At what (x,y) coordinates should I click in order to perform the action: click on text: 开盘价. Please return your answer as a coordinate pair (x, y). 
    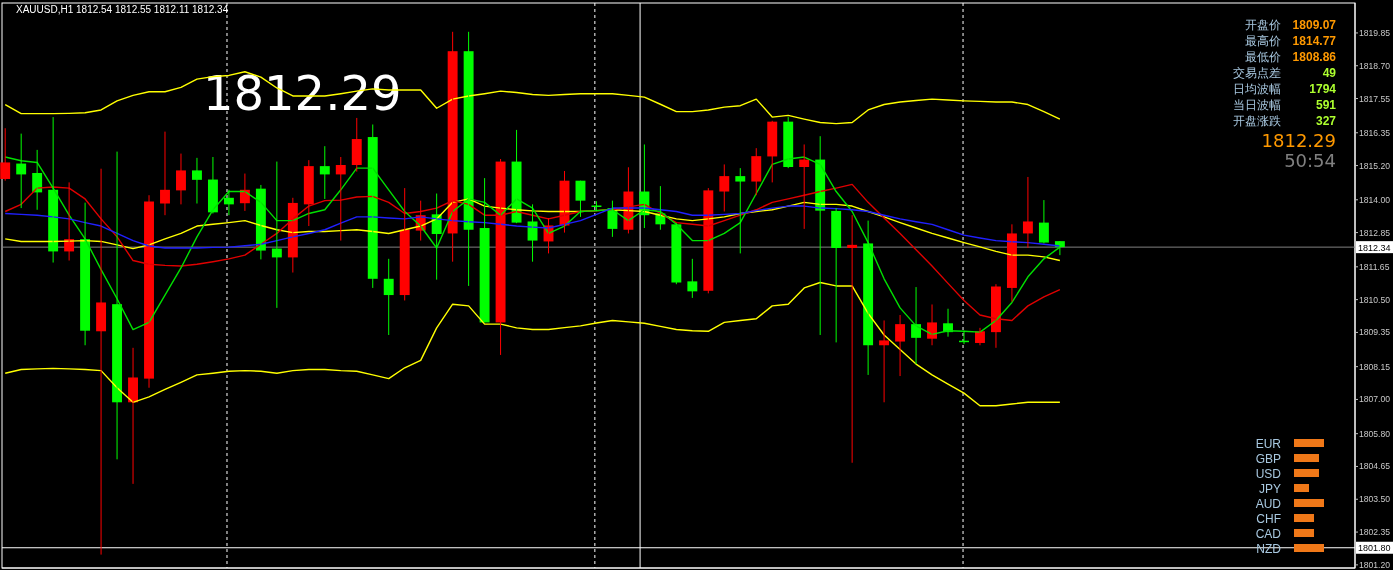
    Looking at the image, I should click on (1263, 25).